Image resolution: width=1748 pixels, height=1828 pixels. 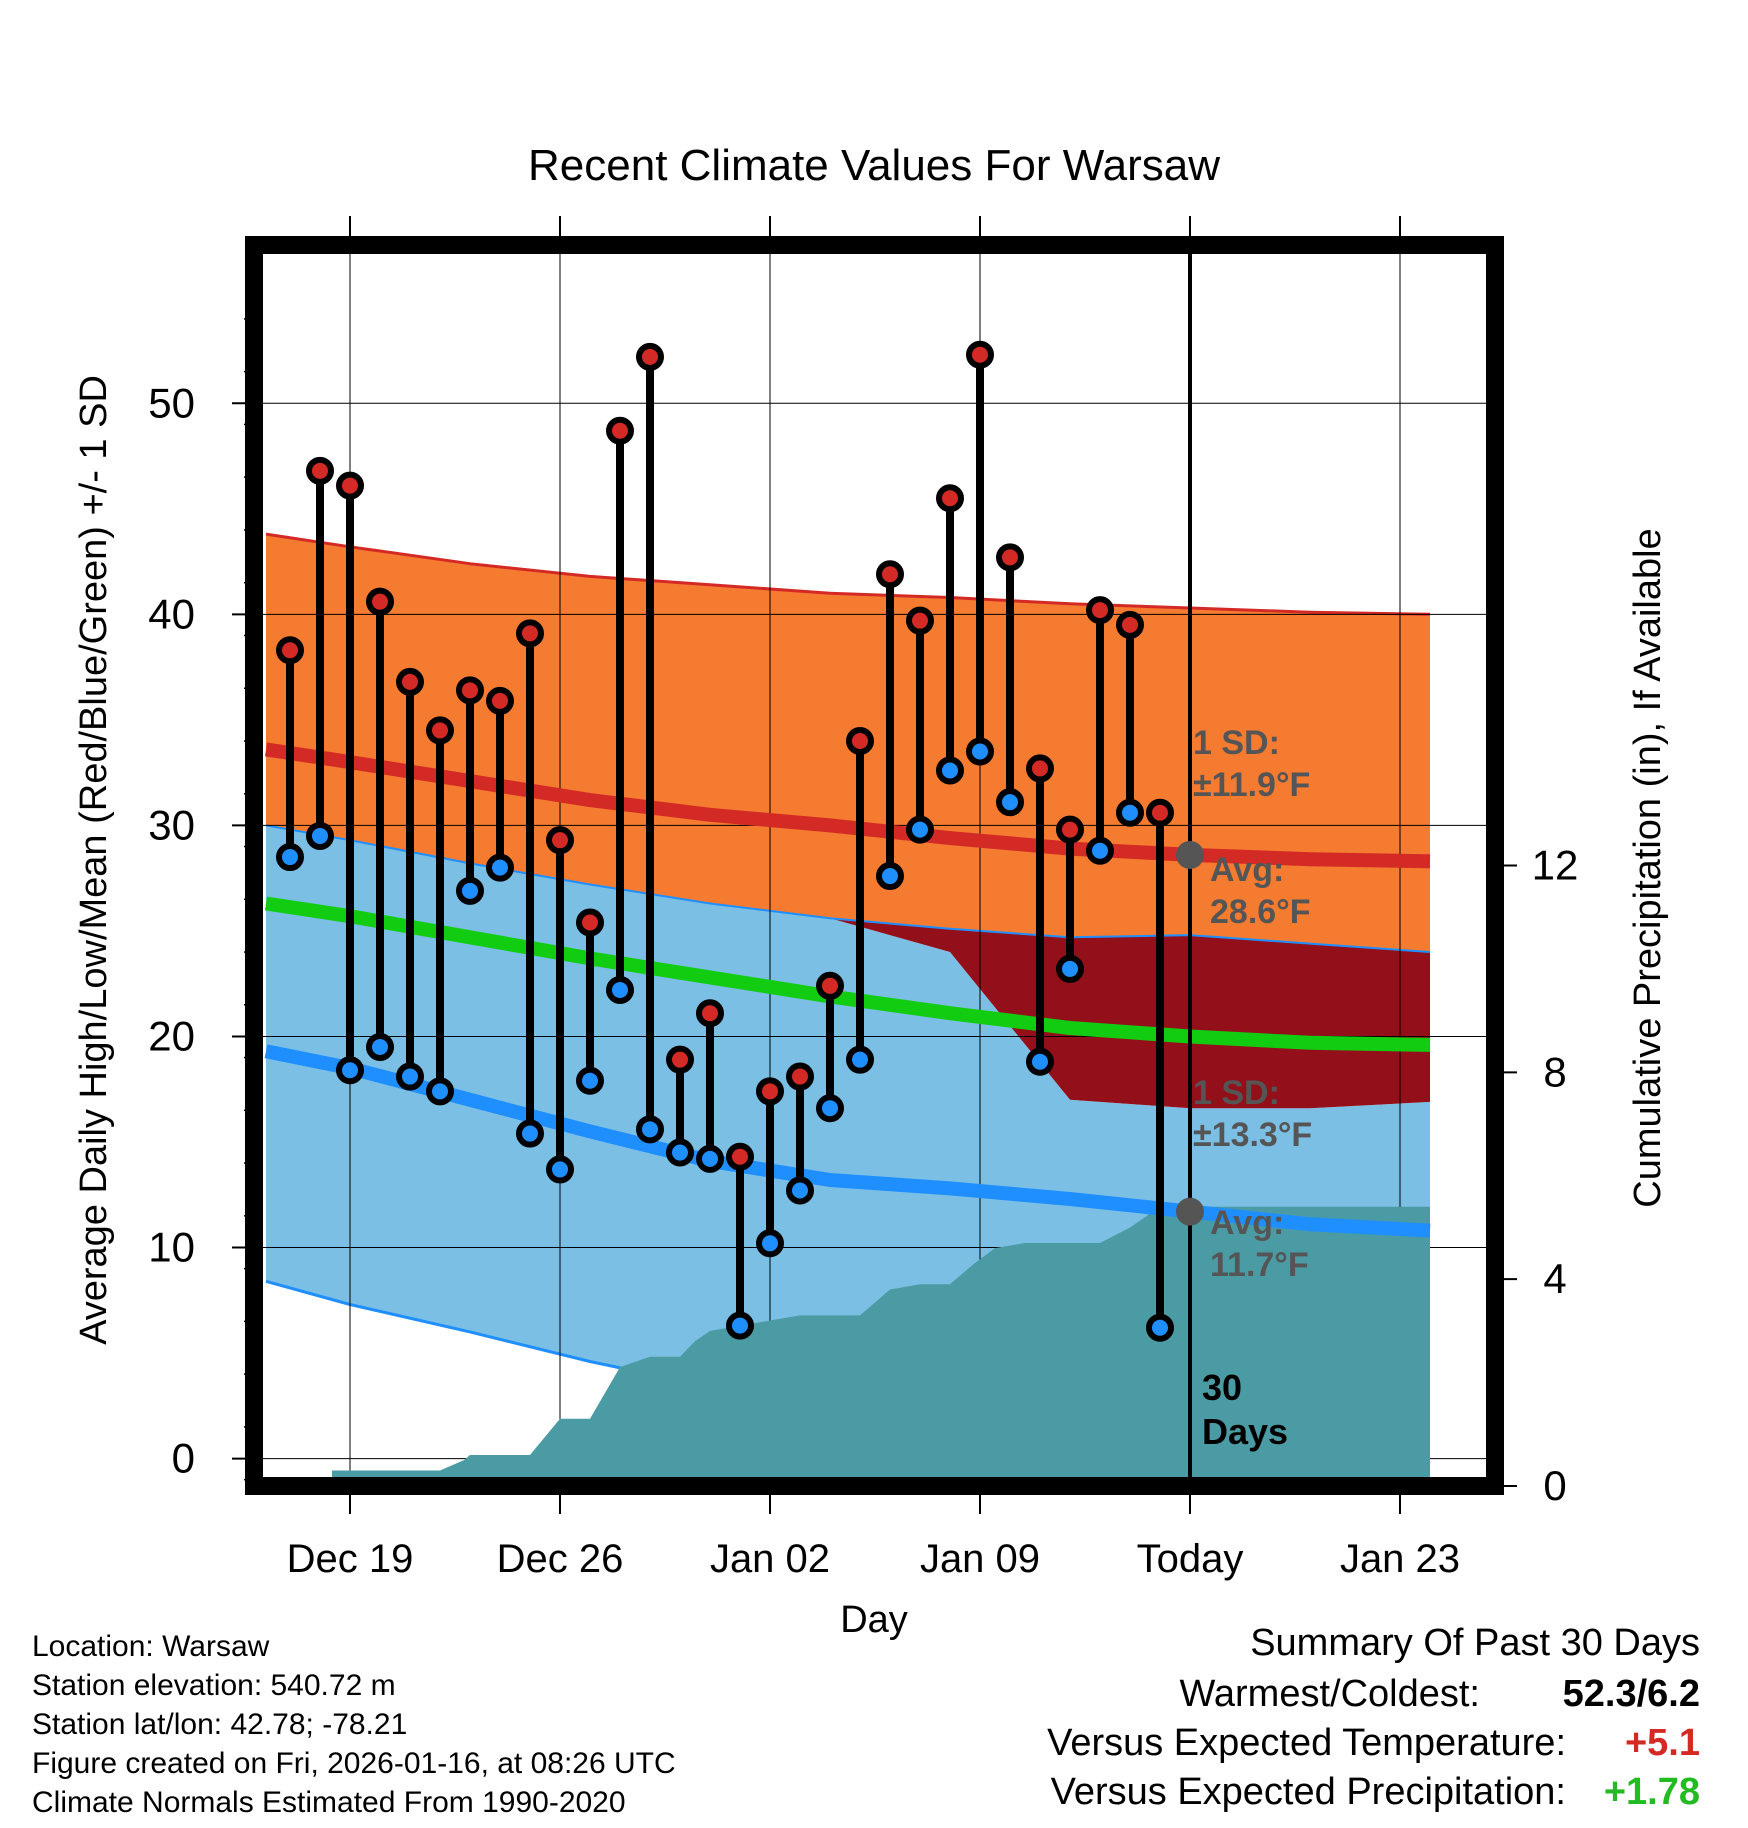 I want to click on today-days-label: Days, so click(x=1245, y=1431).